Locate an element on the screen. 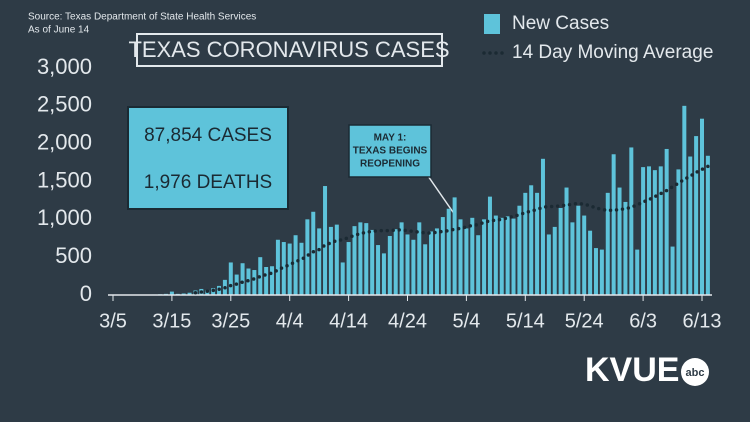 The image size is (750, 422). chart-title: TEXAS CORONAVIRUS CASES is located at coordinates (288, 49).